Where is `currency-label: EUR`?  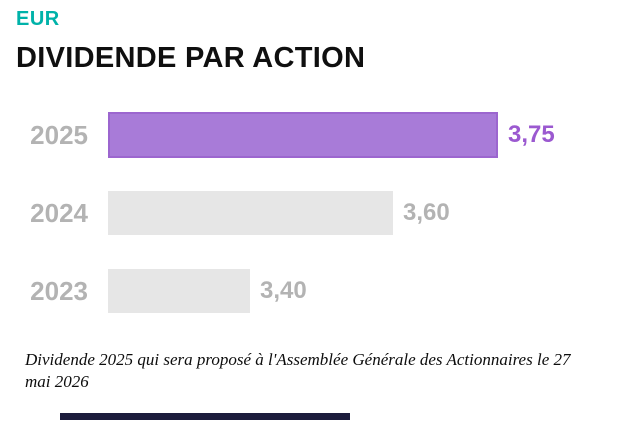
currency-label: EUR is located at coordinates (38, 19).